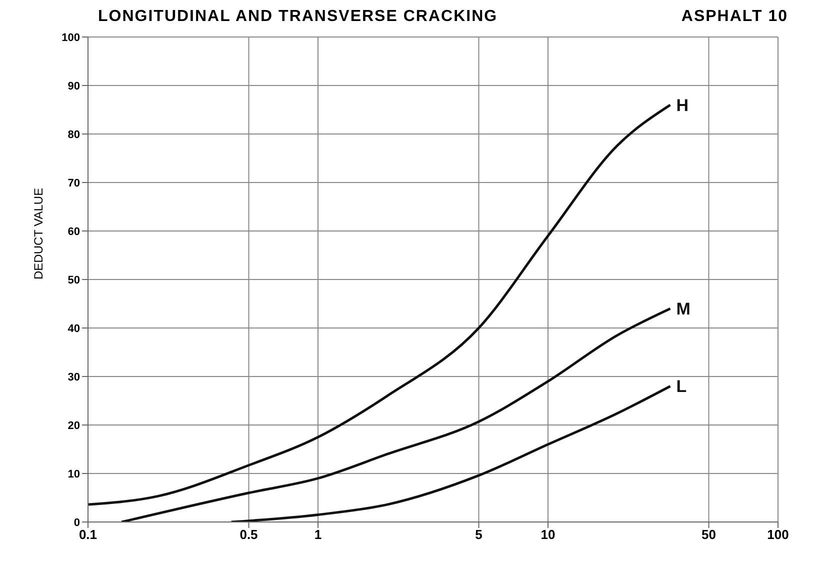 The height and width of the screenshot is (587, 835). Describe the element at coordinates (298, 17) in the screenshot. I see `chart-title: LONGITUDINAL AND TRANSVERSE CRACKING` at that location.